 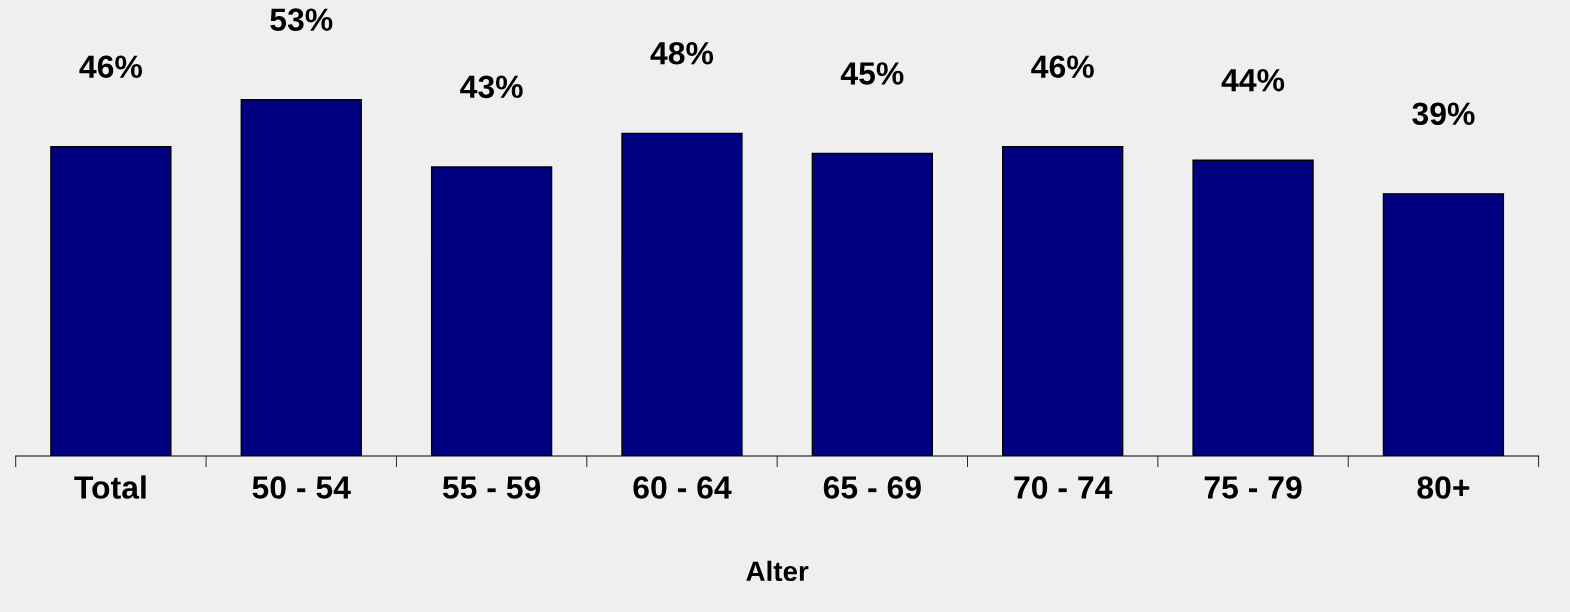 What do you see at coordinates (872, 73) in the screenshot?
I see `data-label: 45%` at bounding box center [872, 73].